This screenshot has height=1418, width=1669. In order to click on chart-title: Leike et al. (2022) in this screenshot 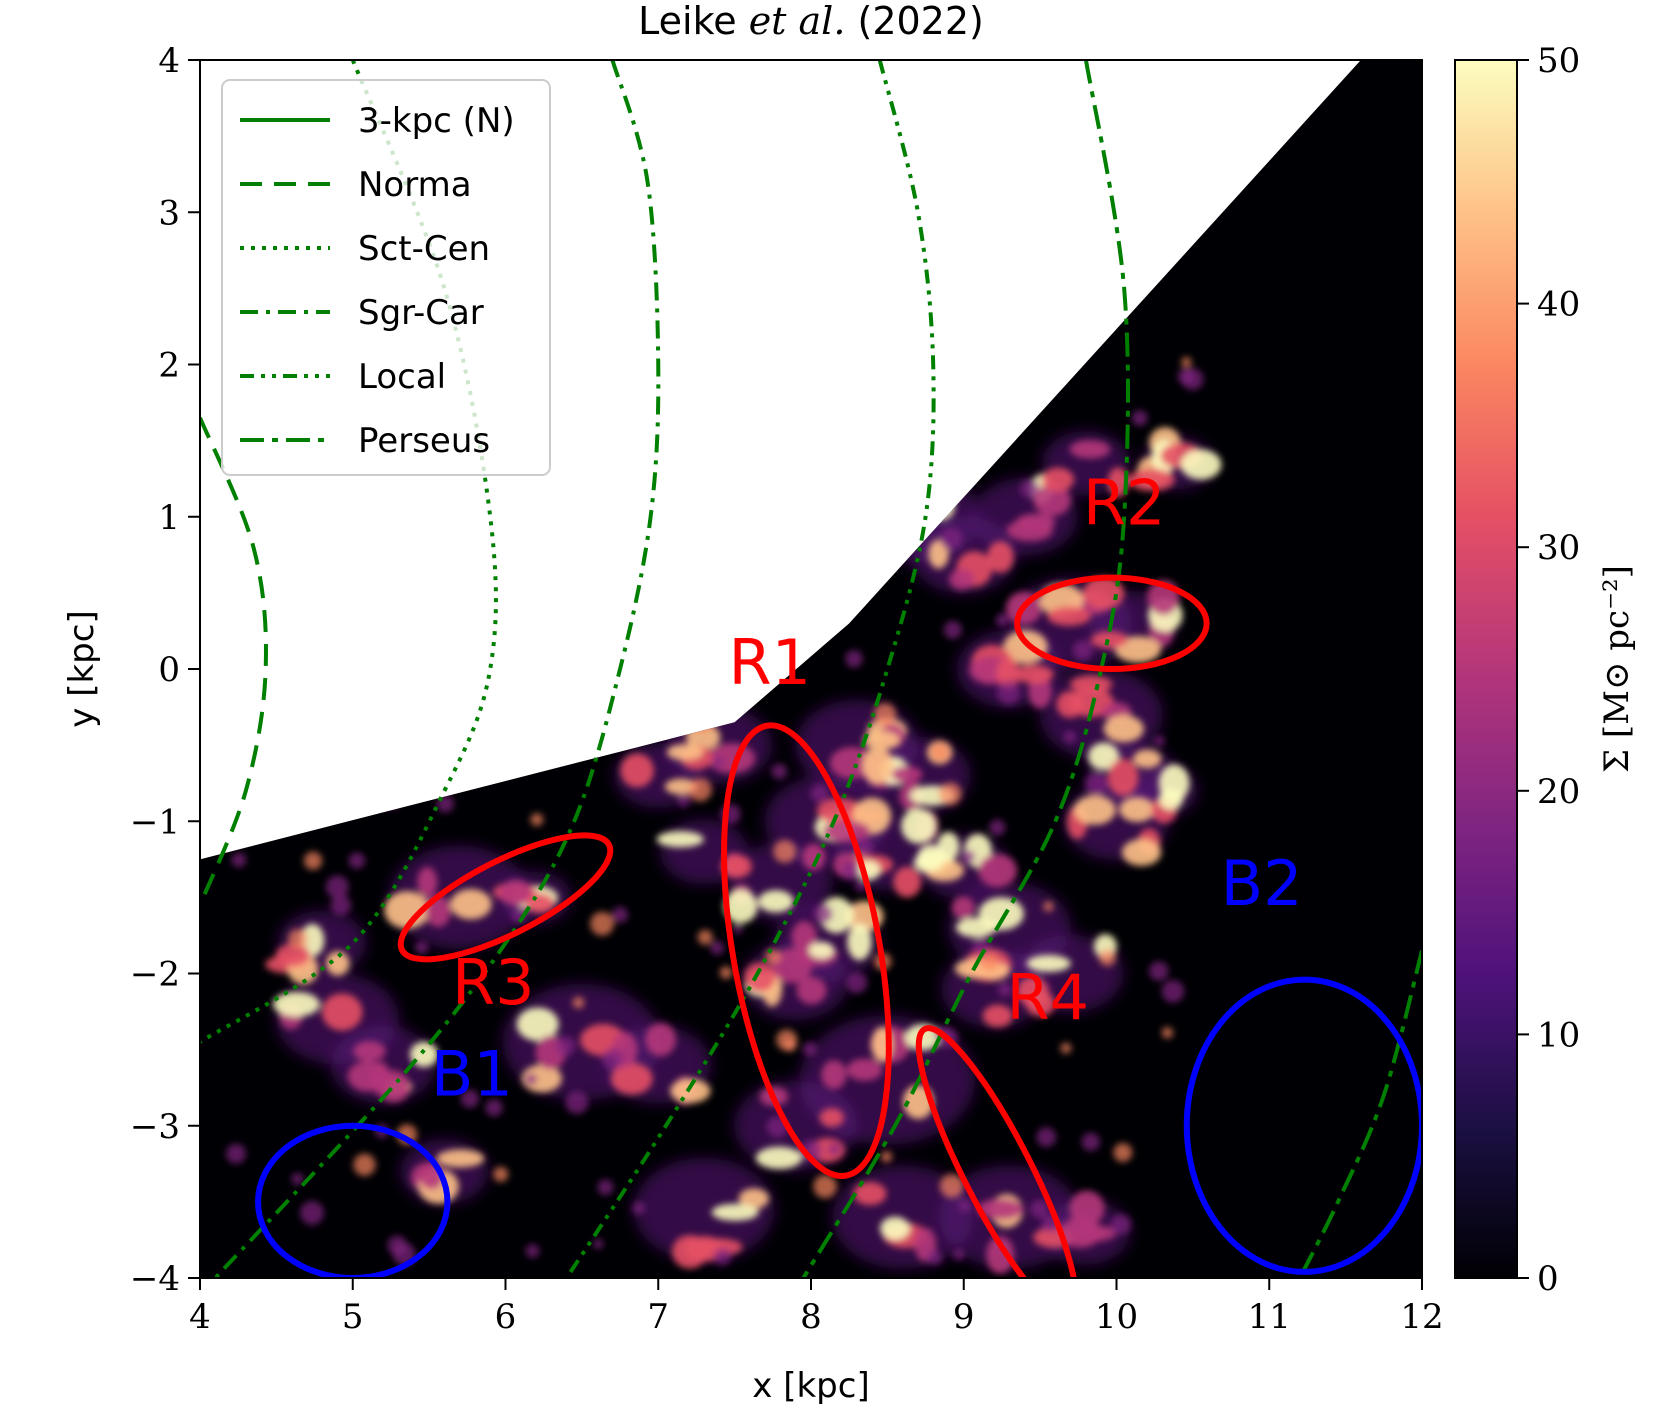, I will do `click(811, 21)`.